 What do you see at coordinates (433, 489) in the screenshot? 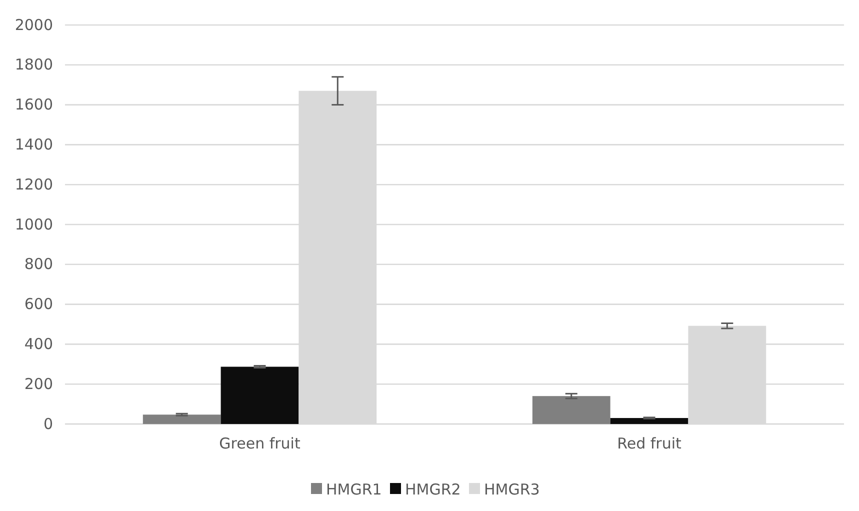
I see `legend-label: HMGR2` at bounding box center [433, 489].